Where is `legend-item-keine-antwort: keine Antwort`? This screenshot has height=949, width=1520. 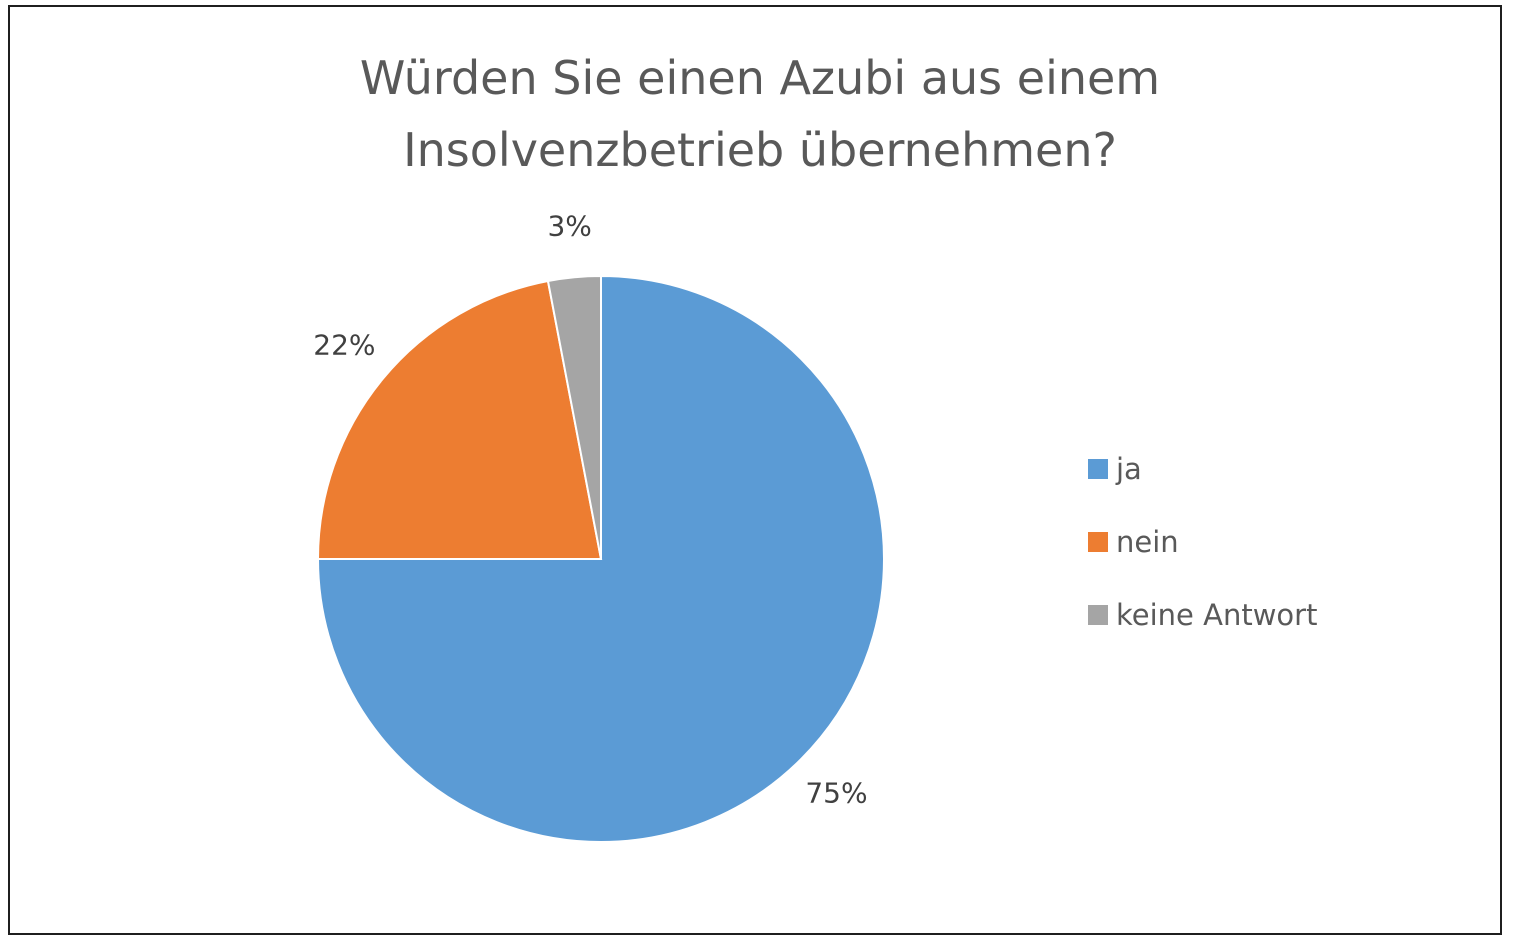
legend-item-keine-antwort: keine Antwort is located at coordinates (1202, 614).